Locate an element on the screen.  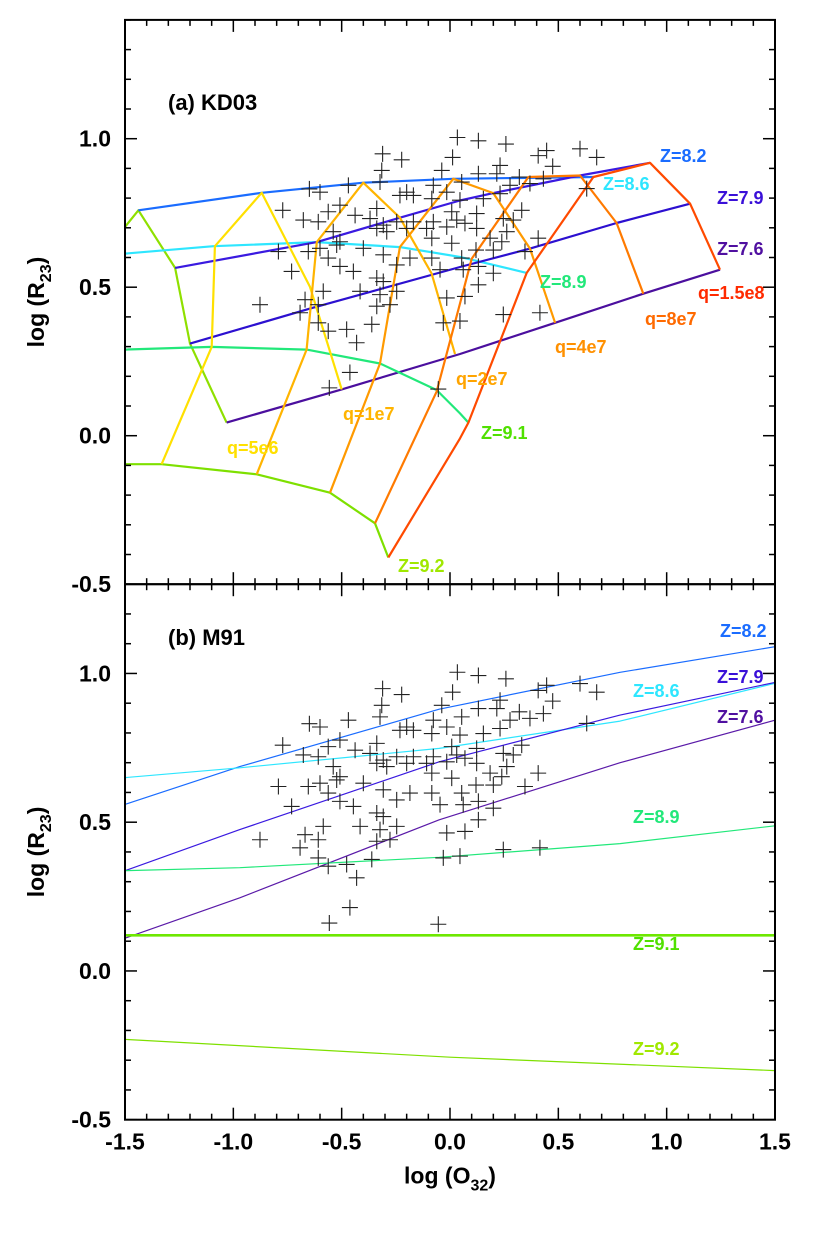
y-axis-label-close: ) is located at coordinates (36, 811).